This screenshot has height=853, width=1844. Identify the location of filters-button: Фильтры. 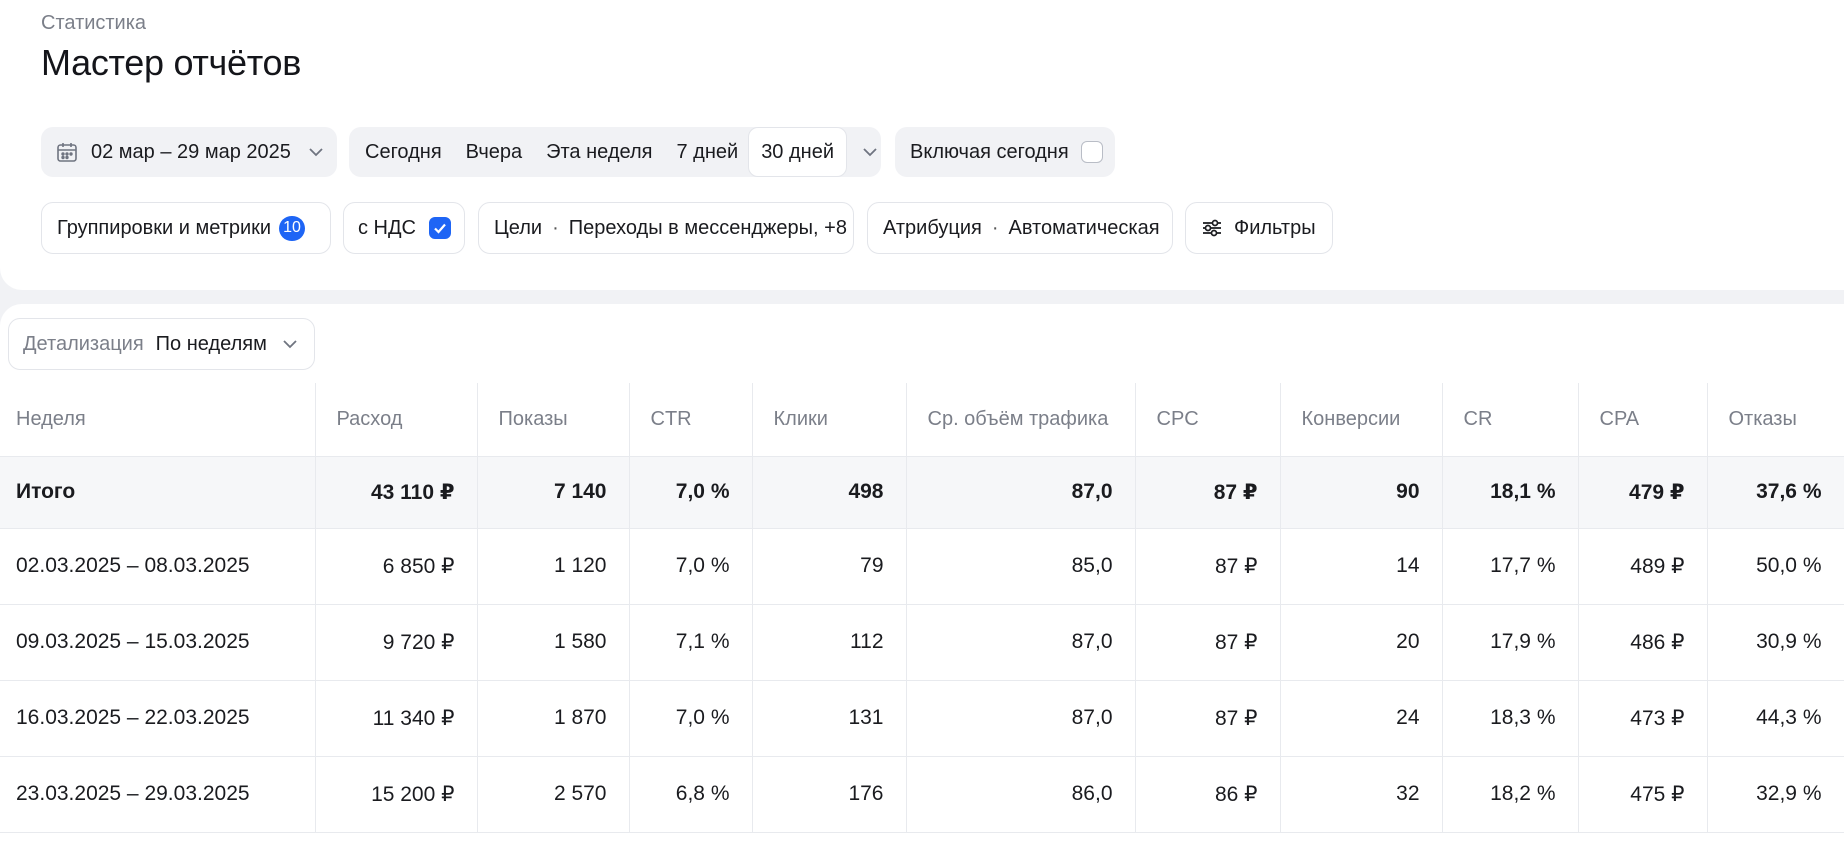
(1259, 228).